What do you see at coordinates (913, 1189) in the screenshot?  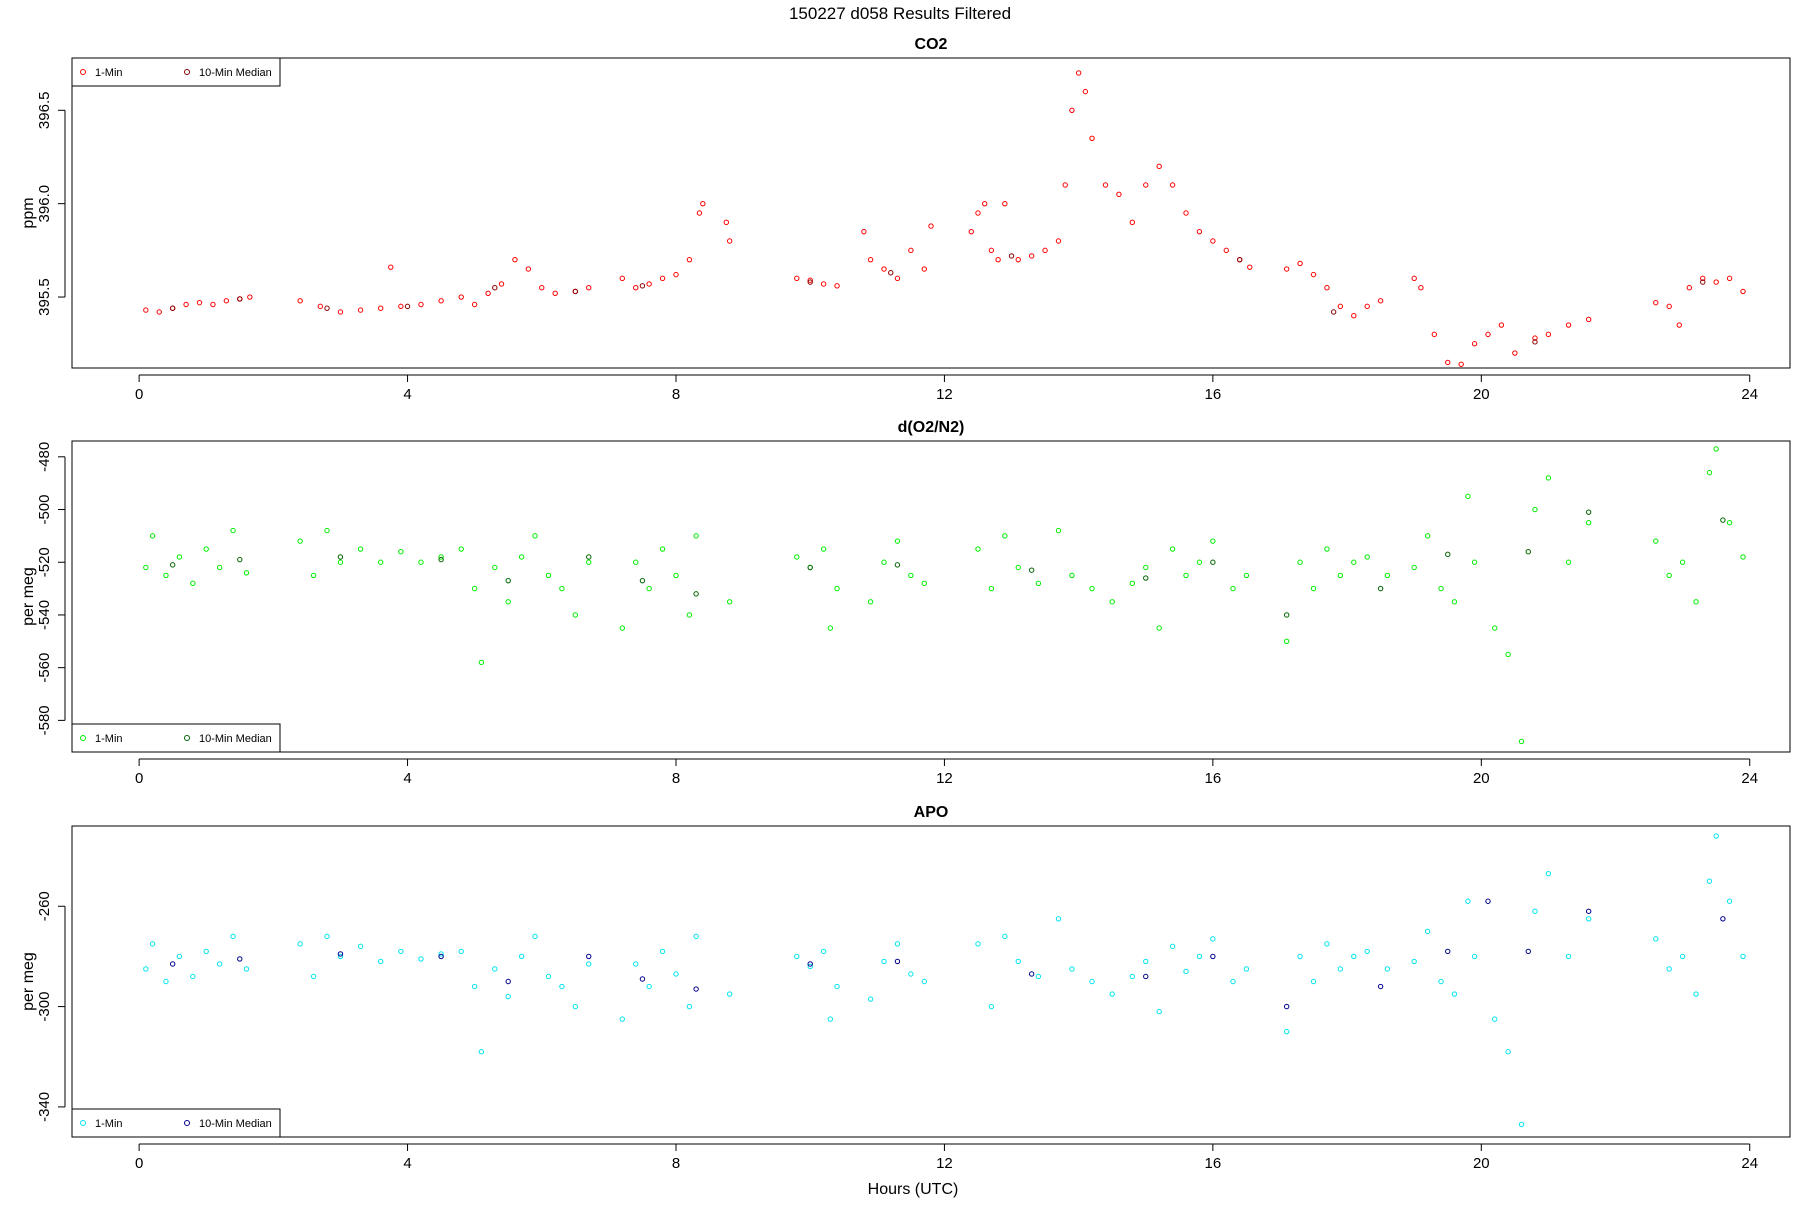 I see `x-axis-label: Hours (UTC)` at bounding box center [913, 1189].